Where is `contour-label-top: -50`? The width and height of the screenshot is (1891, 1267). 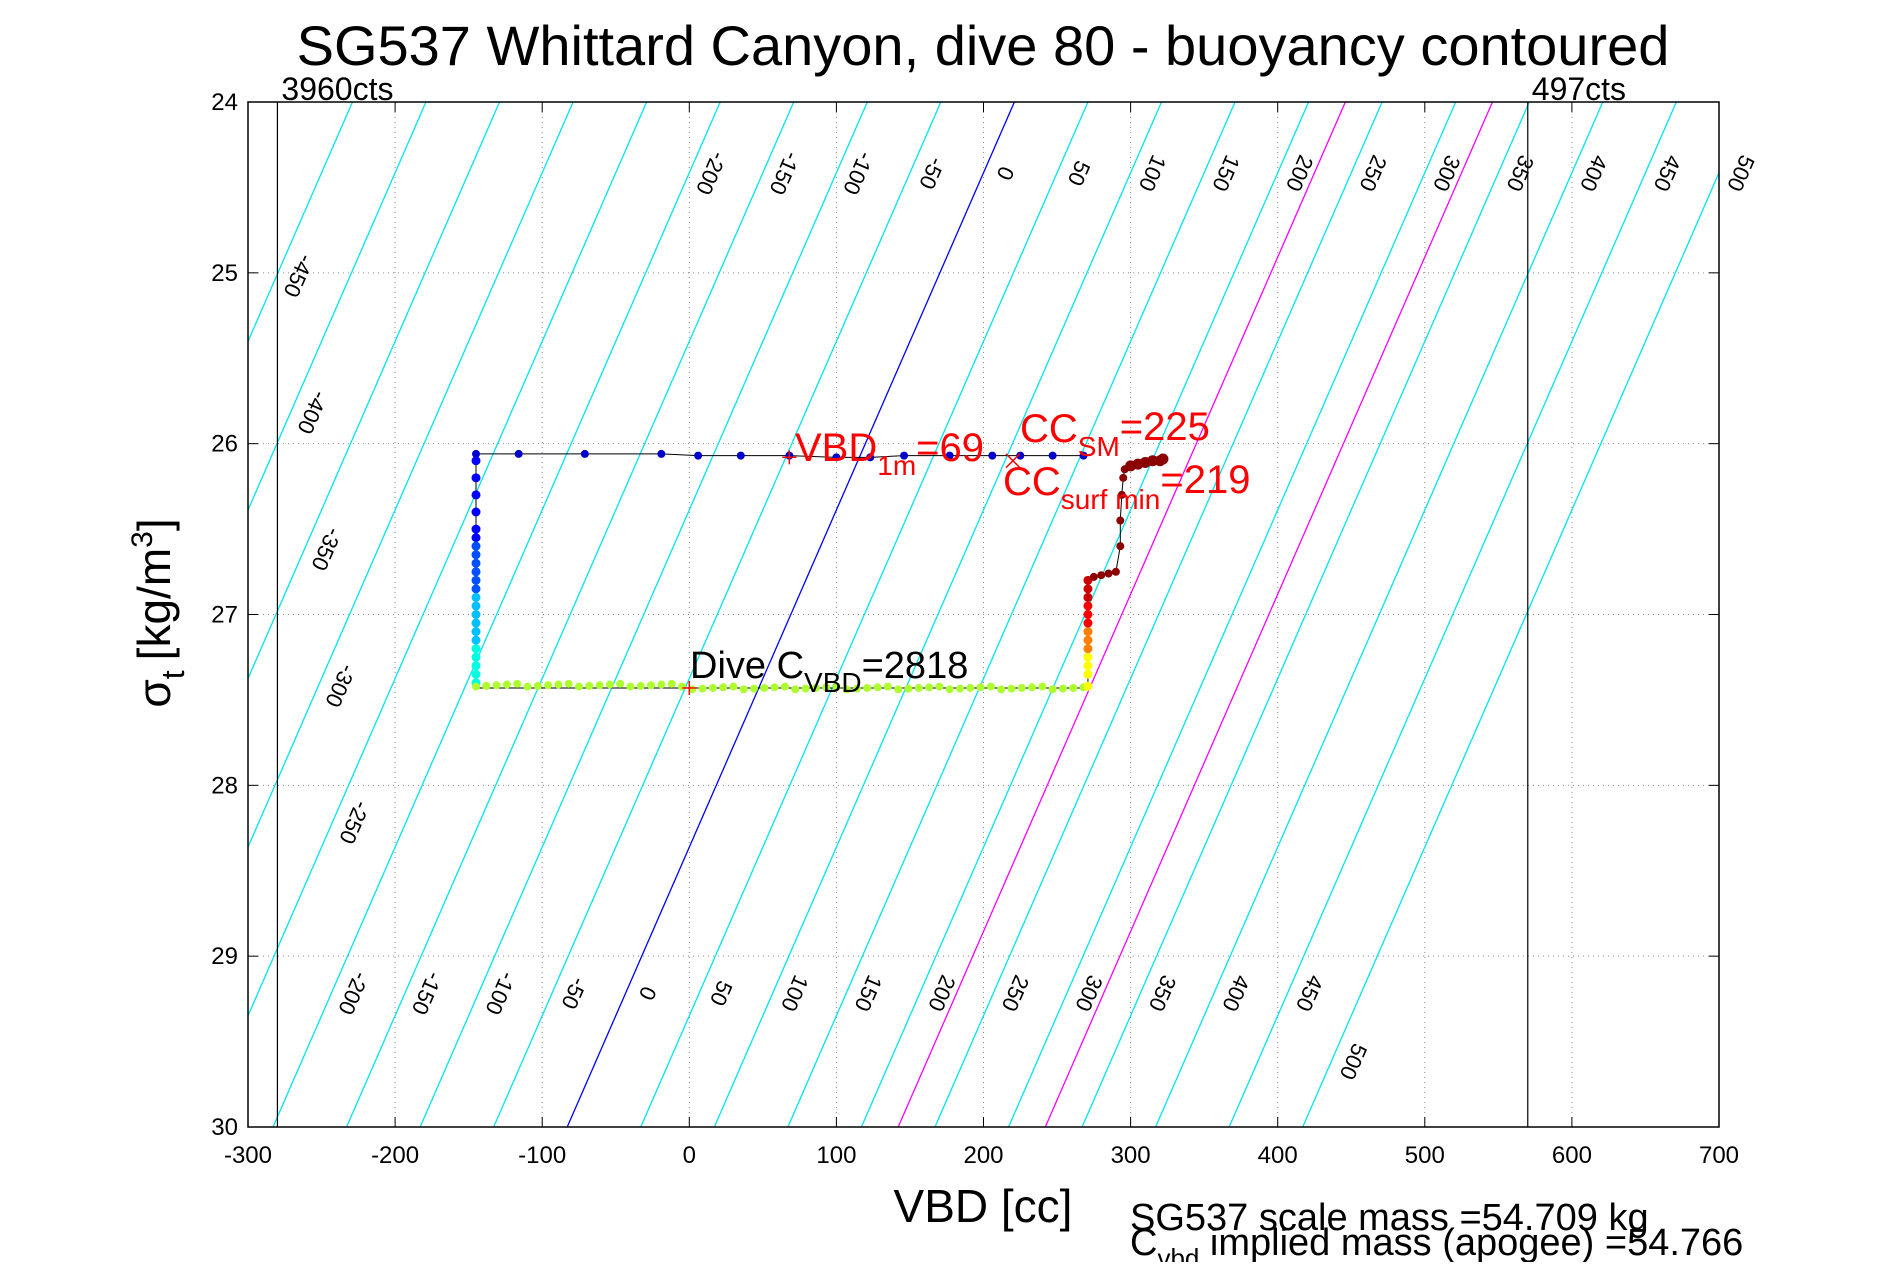 contour-label-top: -50 is located at coordinates (932, 173).